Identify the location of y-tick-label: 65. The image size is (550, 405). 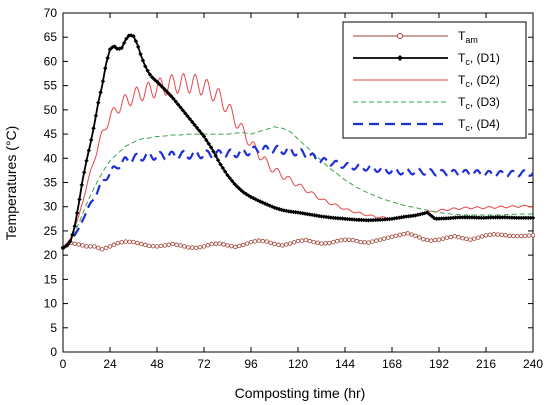
(51, 37).